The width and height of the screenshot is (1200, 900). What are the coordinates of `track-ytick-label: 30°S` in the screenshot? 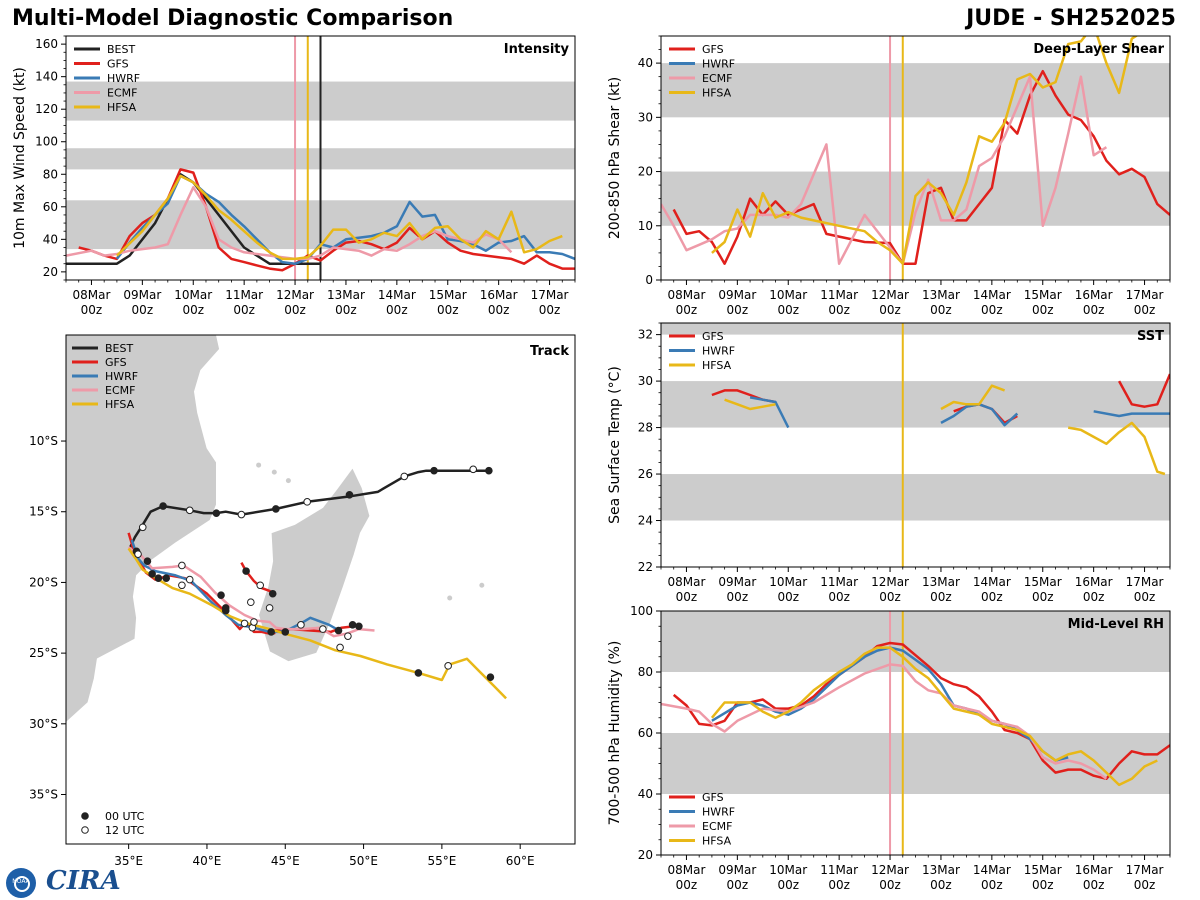 It's located at (43, 724).